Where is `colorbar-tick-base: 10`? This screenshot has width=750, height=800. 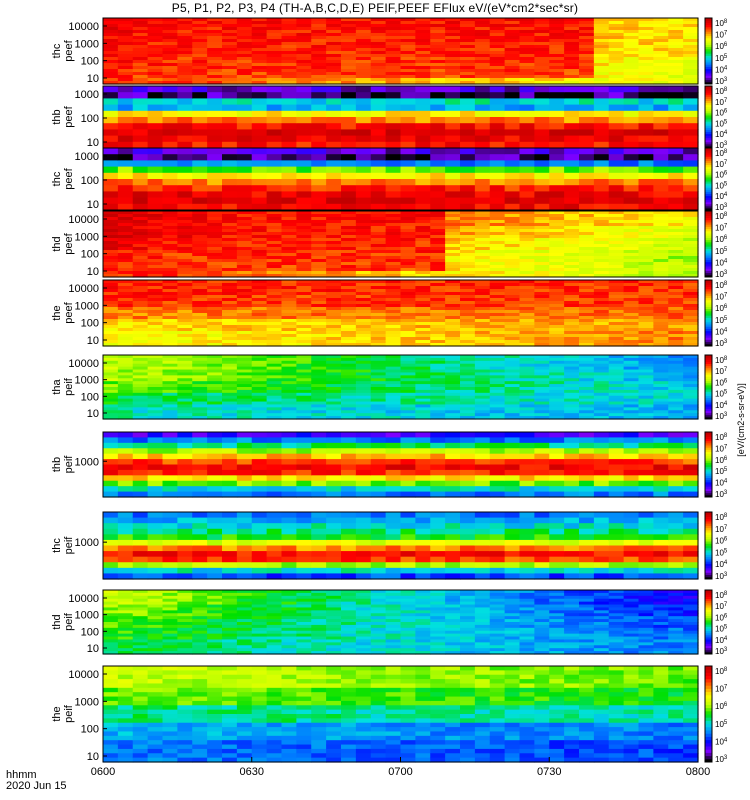 colorbar-tick-base: 10 is located at coordinates (719, 113).